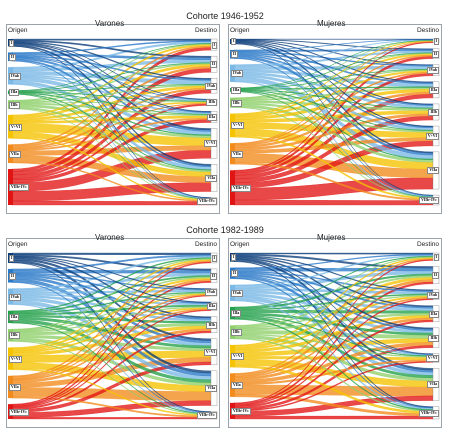  Describe the element at coordinates (225, 16) in the screenshot. I see `cohort-title-1: Cohorte 1946-1952` at that location.